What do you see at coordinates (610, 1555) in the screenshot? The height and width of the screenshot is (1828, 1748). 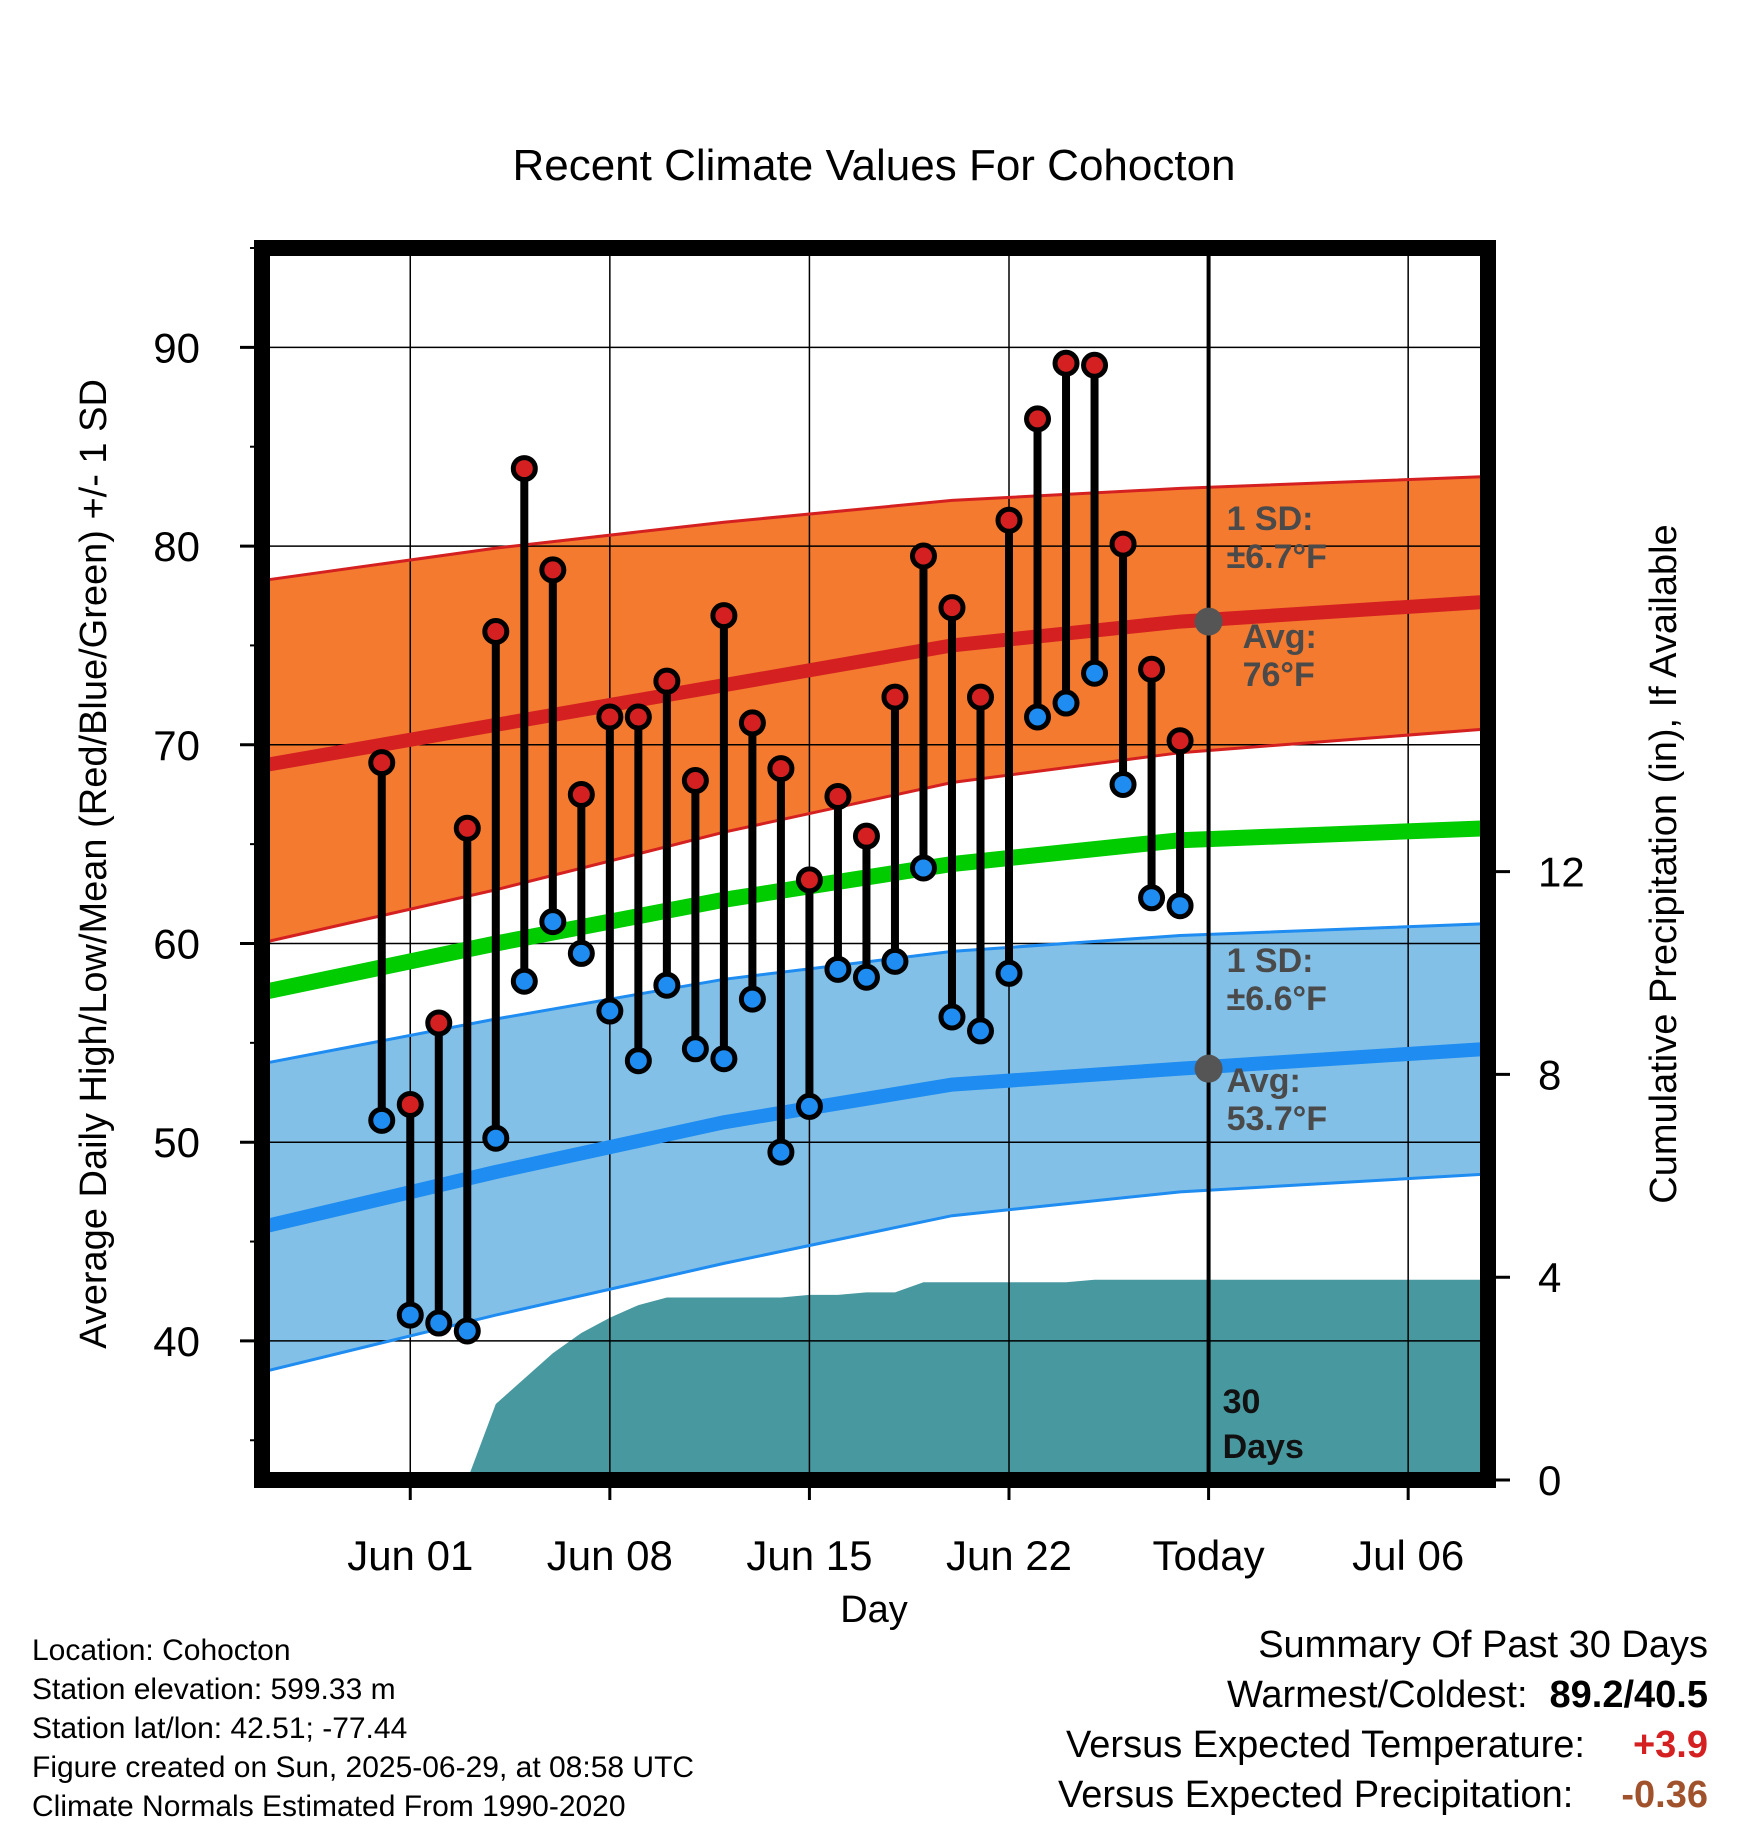 I see `x-tick-label: Jun 08` at bounding box center [610, 1555].